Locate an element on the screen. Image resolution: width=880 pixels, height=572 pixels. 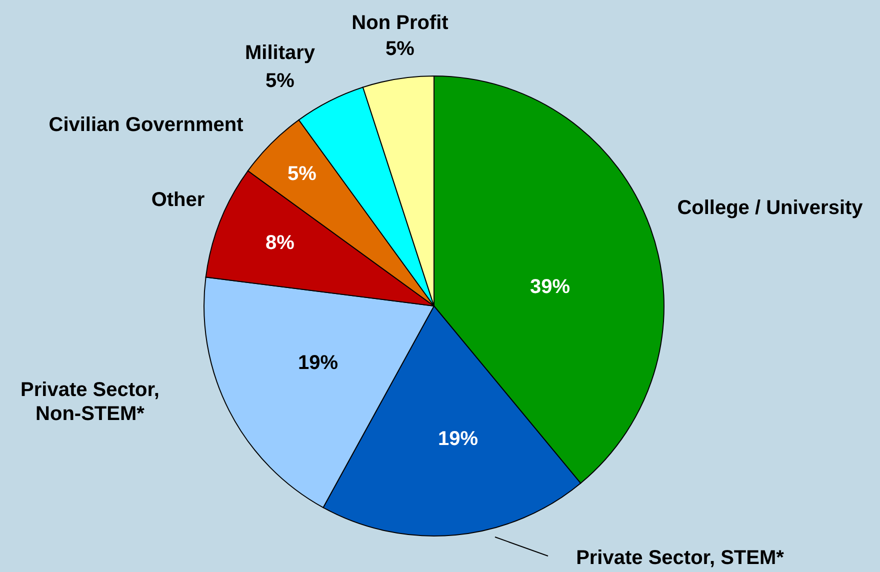
slice-label: College / University is located at coordinates (770, 208).